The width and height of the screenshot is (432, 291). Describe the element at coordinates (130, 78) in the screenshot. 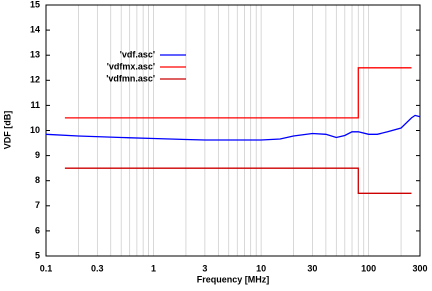

I see `legend-label: 'vdfmn.asc'` at that location.